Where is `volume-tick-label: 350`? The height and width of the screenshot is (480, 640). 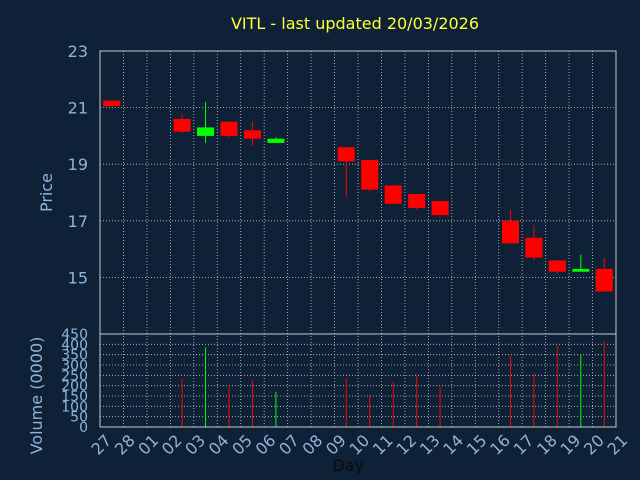 volume-tick-label: 350 is located at coordinates (74, 356).